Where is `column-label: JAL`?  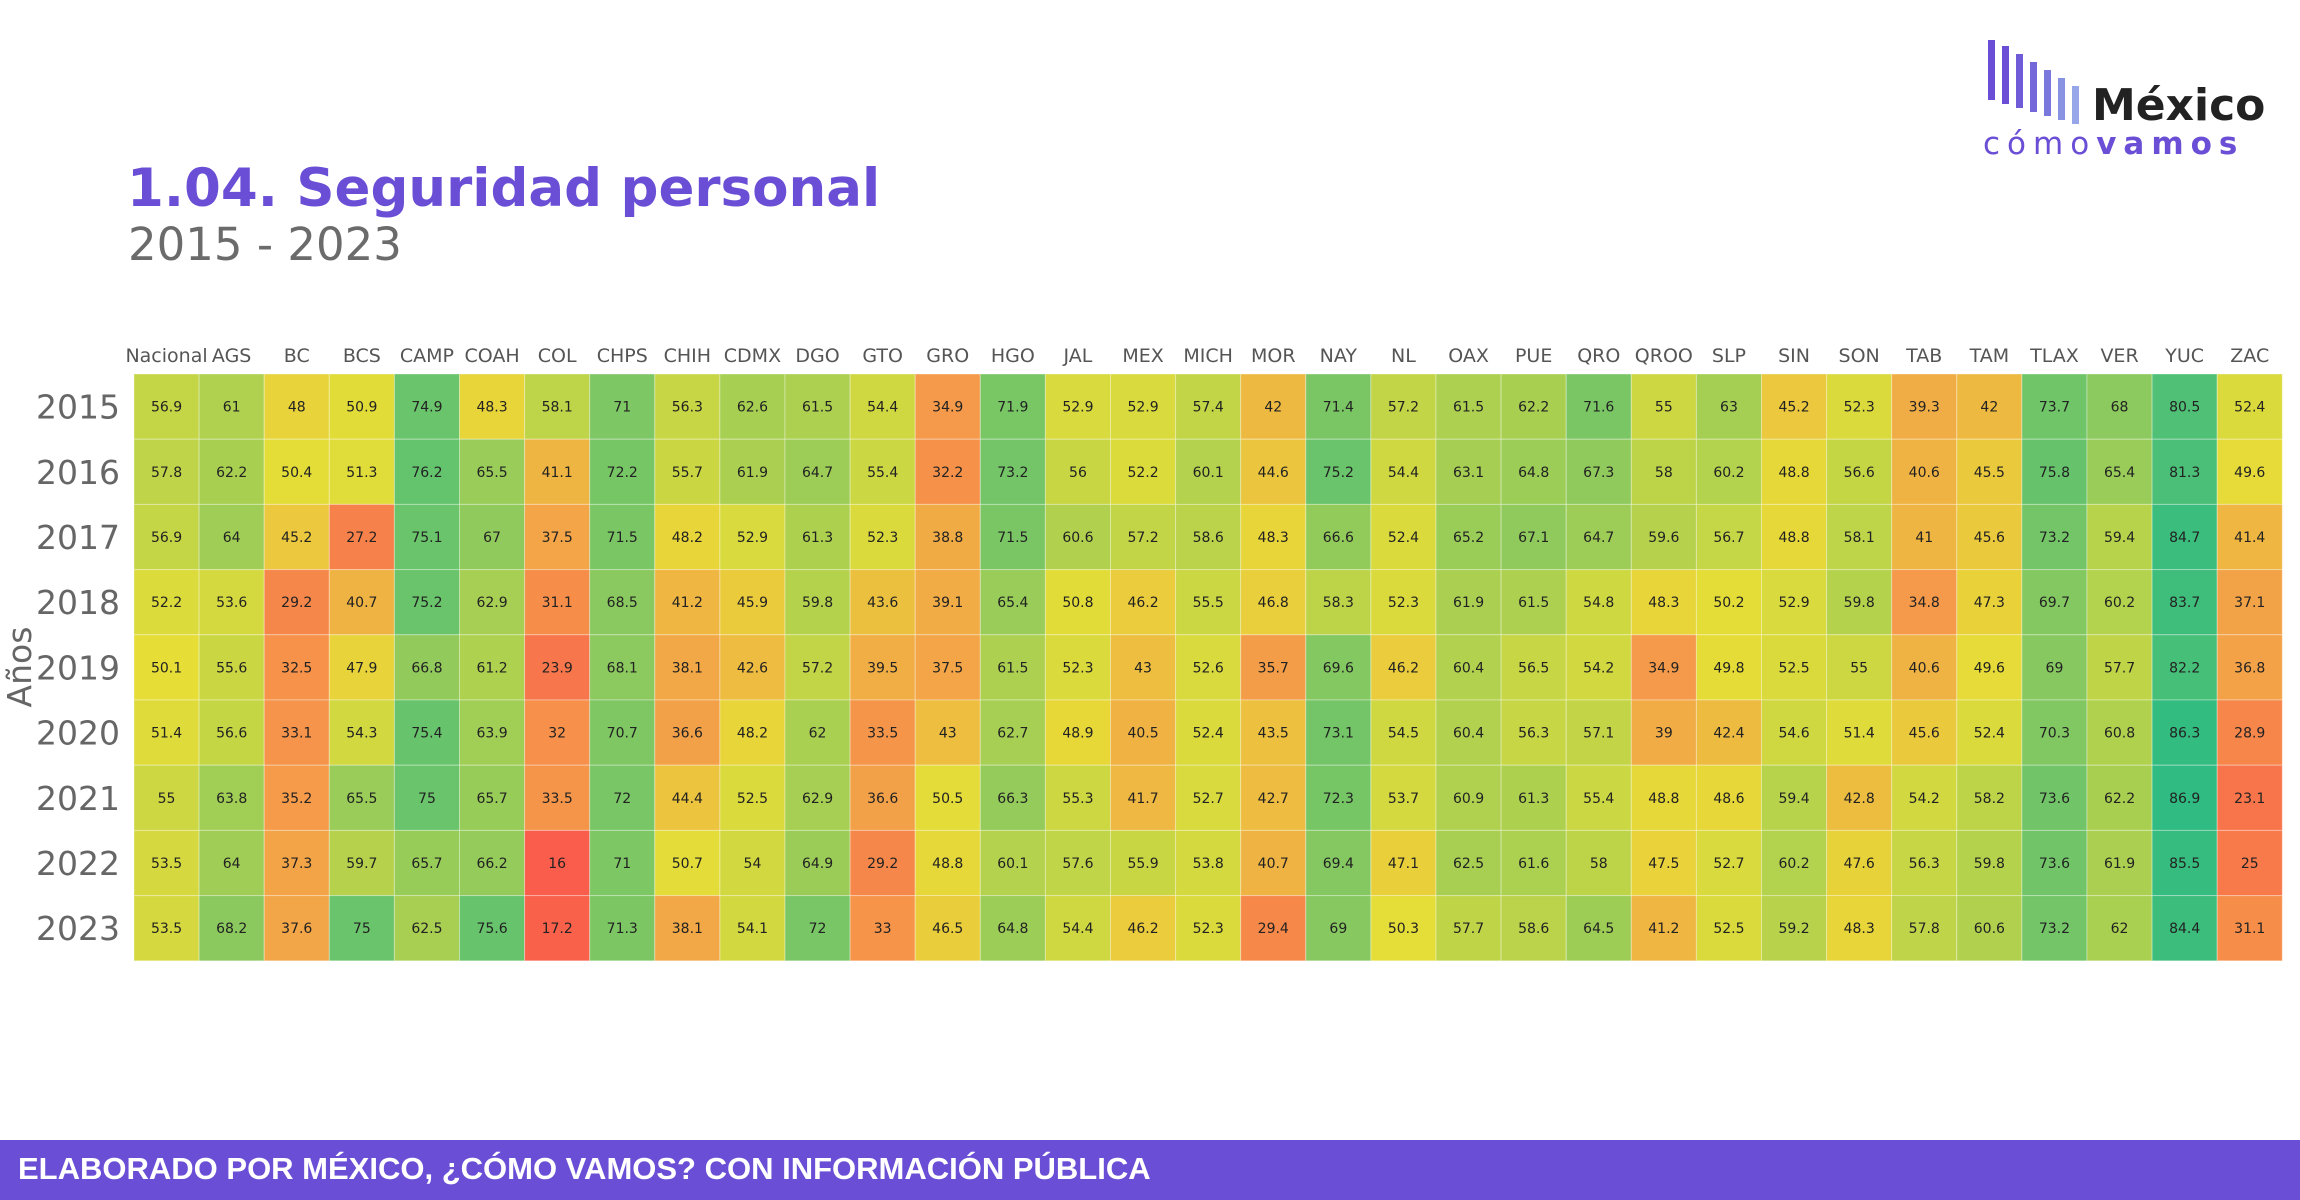
column-label: JAL is located at coordinates (1078, 356).